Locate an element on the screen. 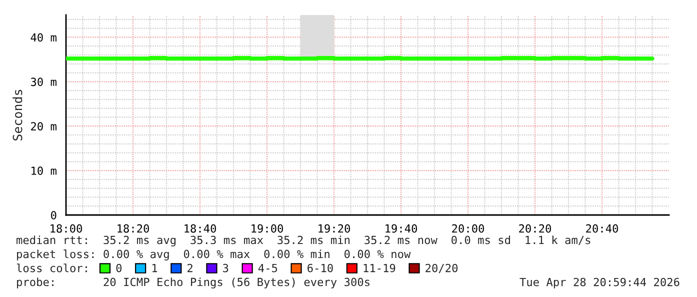 Image resolution: width=697 pixels, height=297 pixels. legend-label: 20/20 is located at coordinates (442, 269).